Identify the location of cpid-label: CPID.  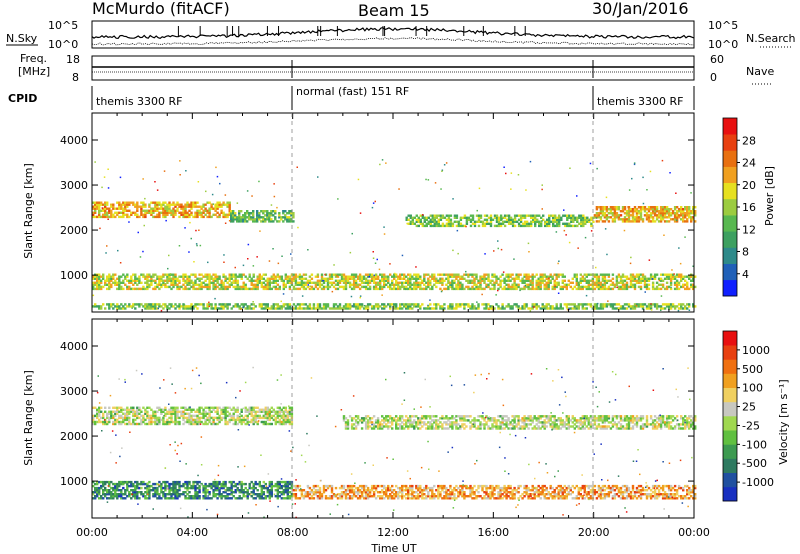
(22, 98).